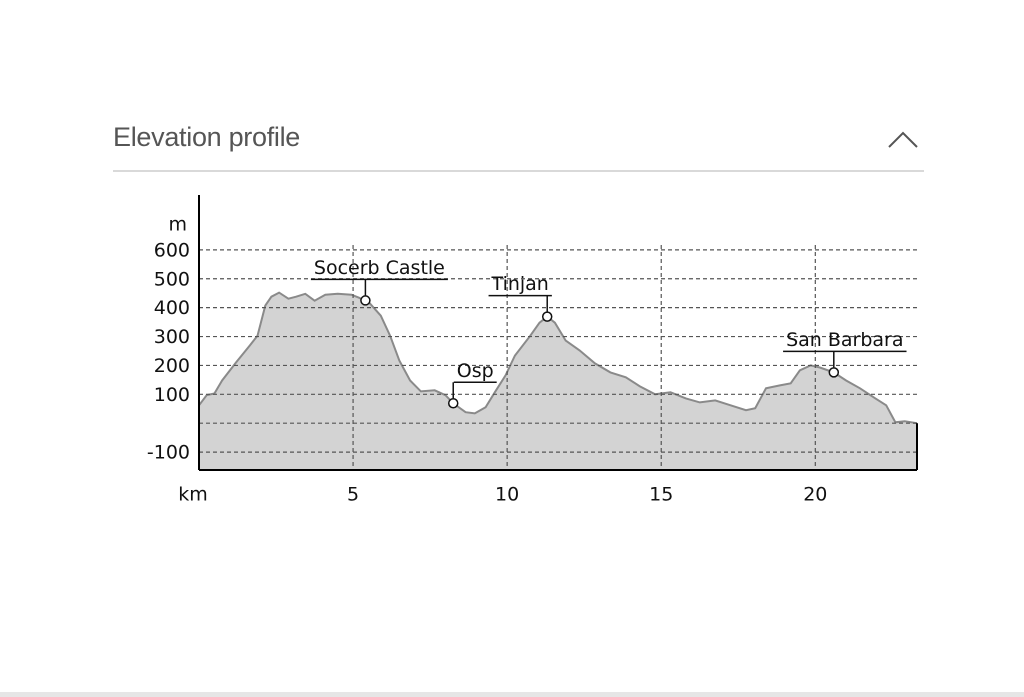  Describe the element at coordinates (520, 284) in the screenshot. I see `annotation-label: Tinjan` at that location.